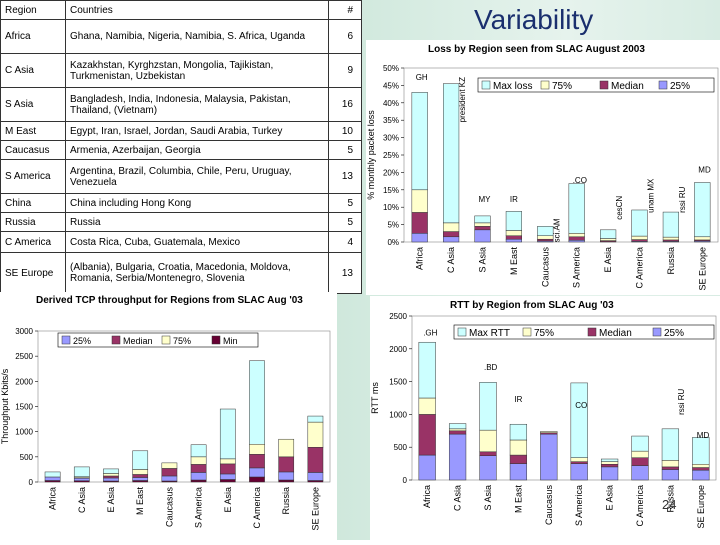 The image size is (720, 545). What do you see at coordinates (651, 195) in the screenshot?
I see `annotation-label: unam MX` at bounding box center [651, 195].